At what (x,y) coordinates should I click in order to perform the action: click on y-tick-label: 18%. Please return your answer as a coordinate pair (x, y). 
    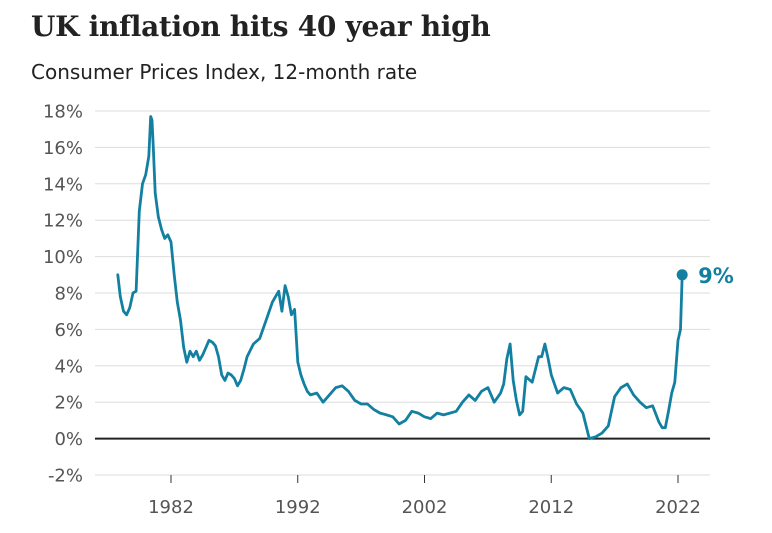
    Looking at the image, I should click on (63, 112).